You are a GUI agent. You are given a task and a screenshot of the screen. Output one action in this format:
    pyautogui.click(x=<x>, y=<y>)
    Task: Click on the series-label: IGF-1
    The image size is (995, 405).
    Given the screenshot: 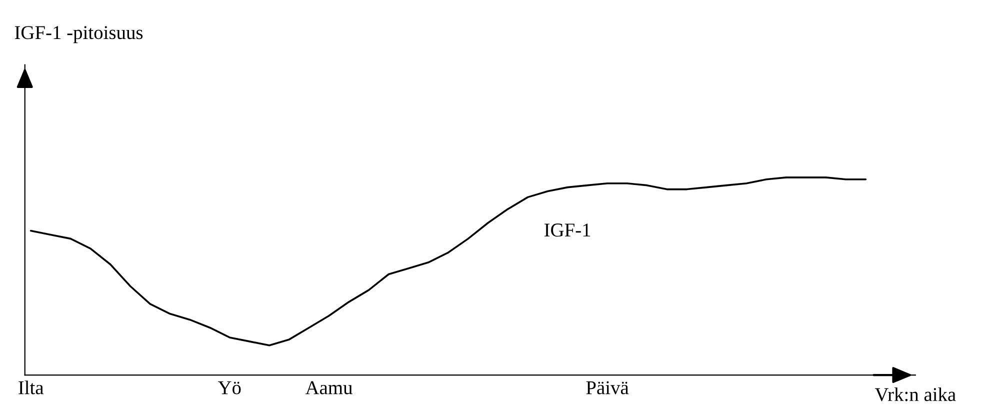 What is the action you would take?
    pyautogui.click(x=567, y=230)
    